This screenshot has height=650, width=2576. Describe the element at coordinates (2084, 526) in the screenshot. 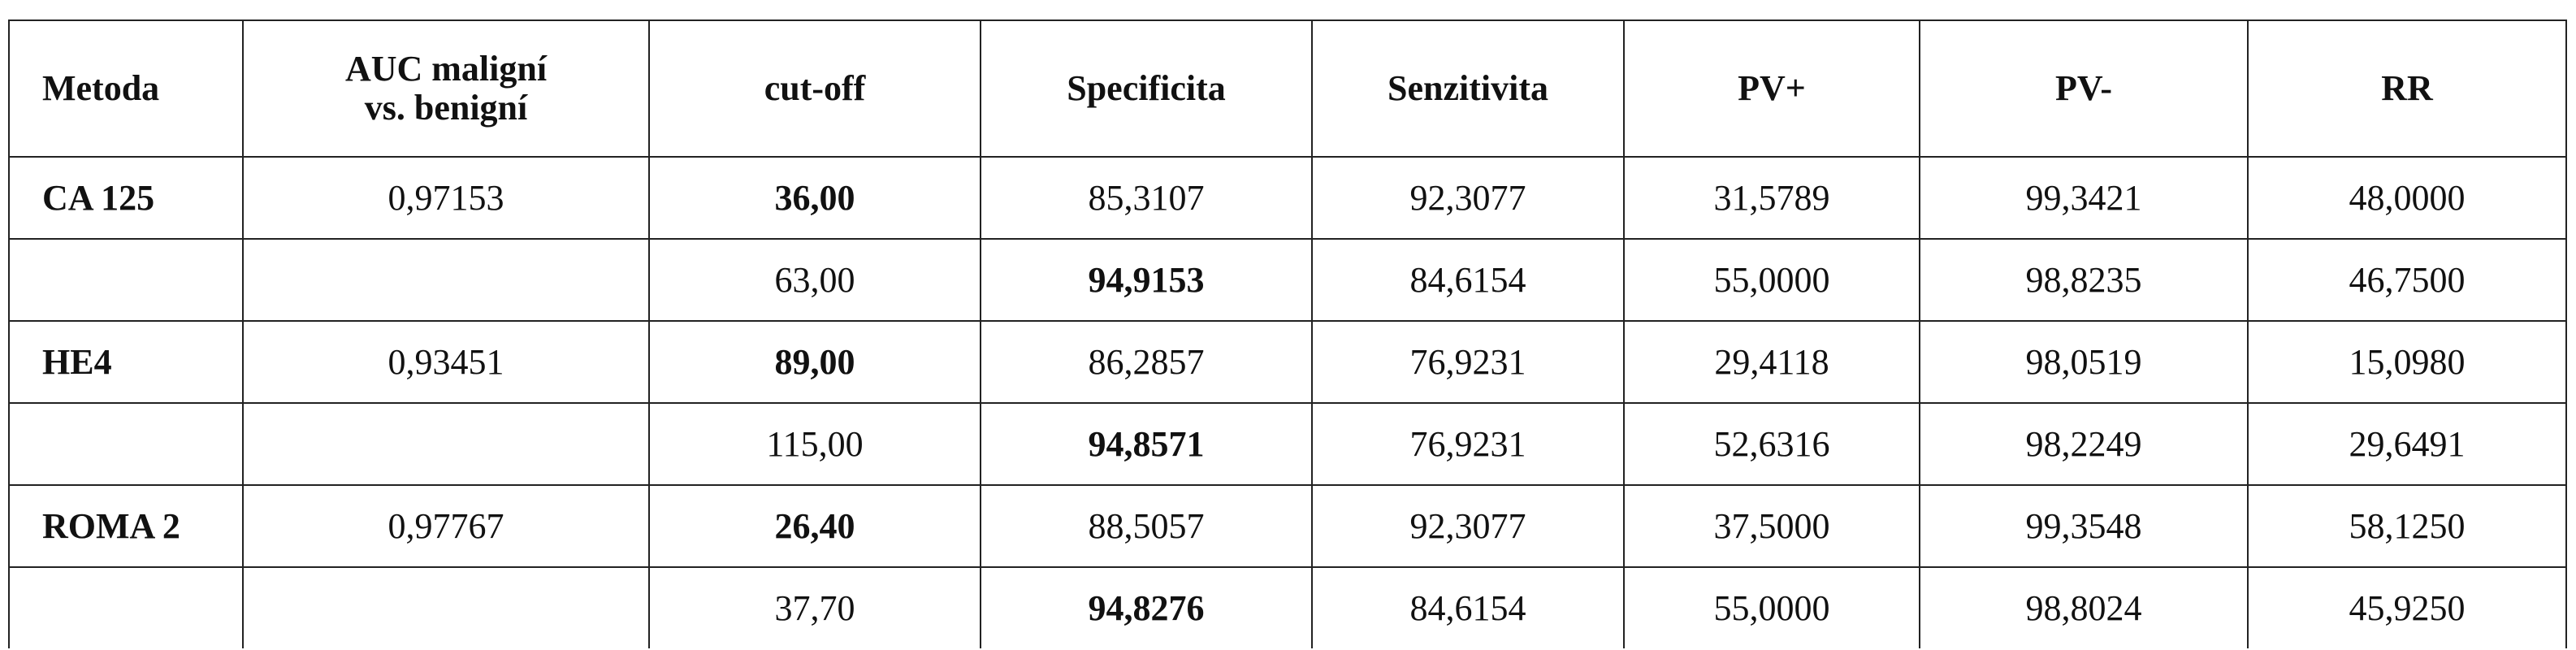

I see `table-cell: 99,3548` at that location.